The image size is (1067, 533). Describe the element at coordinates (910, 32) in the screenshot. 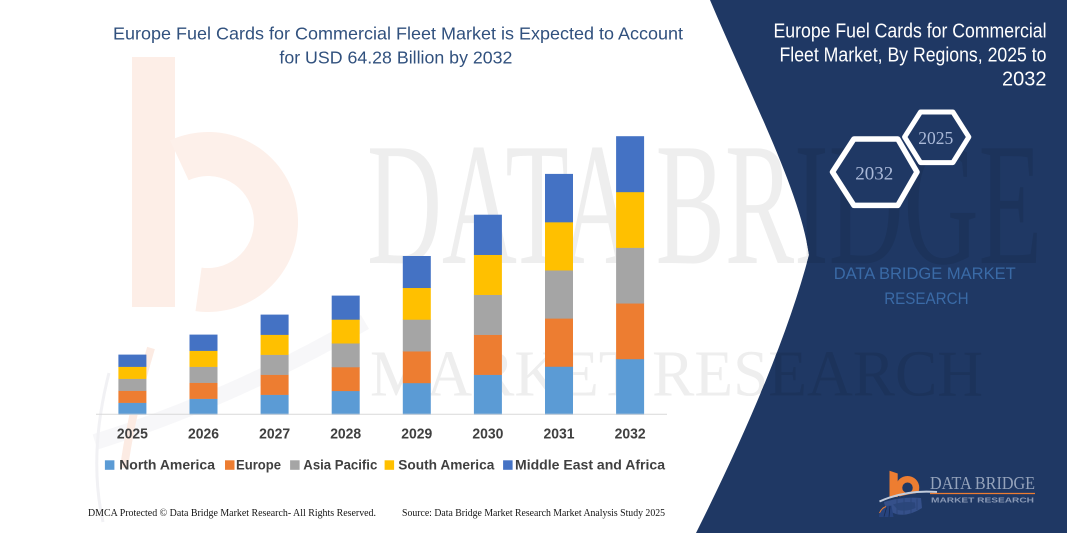

I see `svg-text:Europe Fuel Cards for Commerci: Europe Fuel Cards for Commercial` at that location.